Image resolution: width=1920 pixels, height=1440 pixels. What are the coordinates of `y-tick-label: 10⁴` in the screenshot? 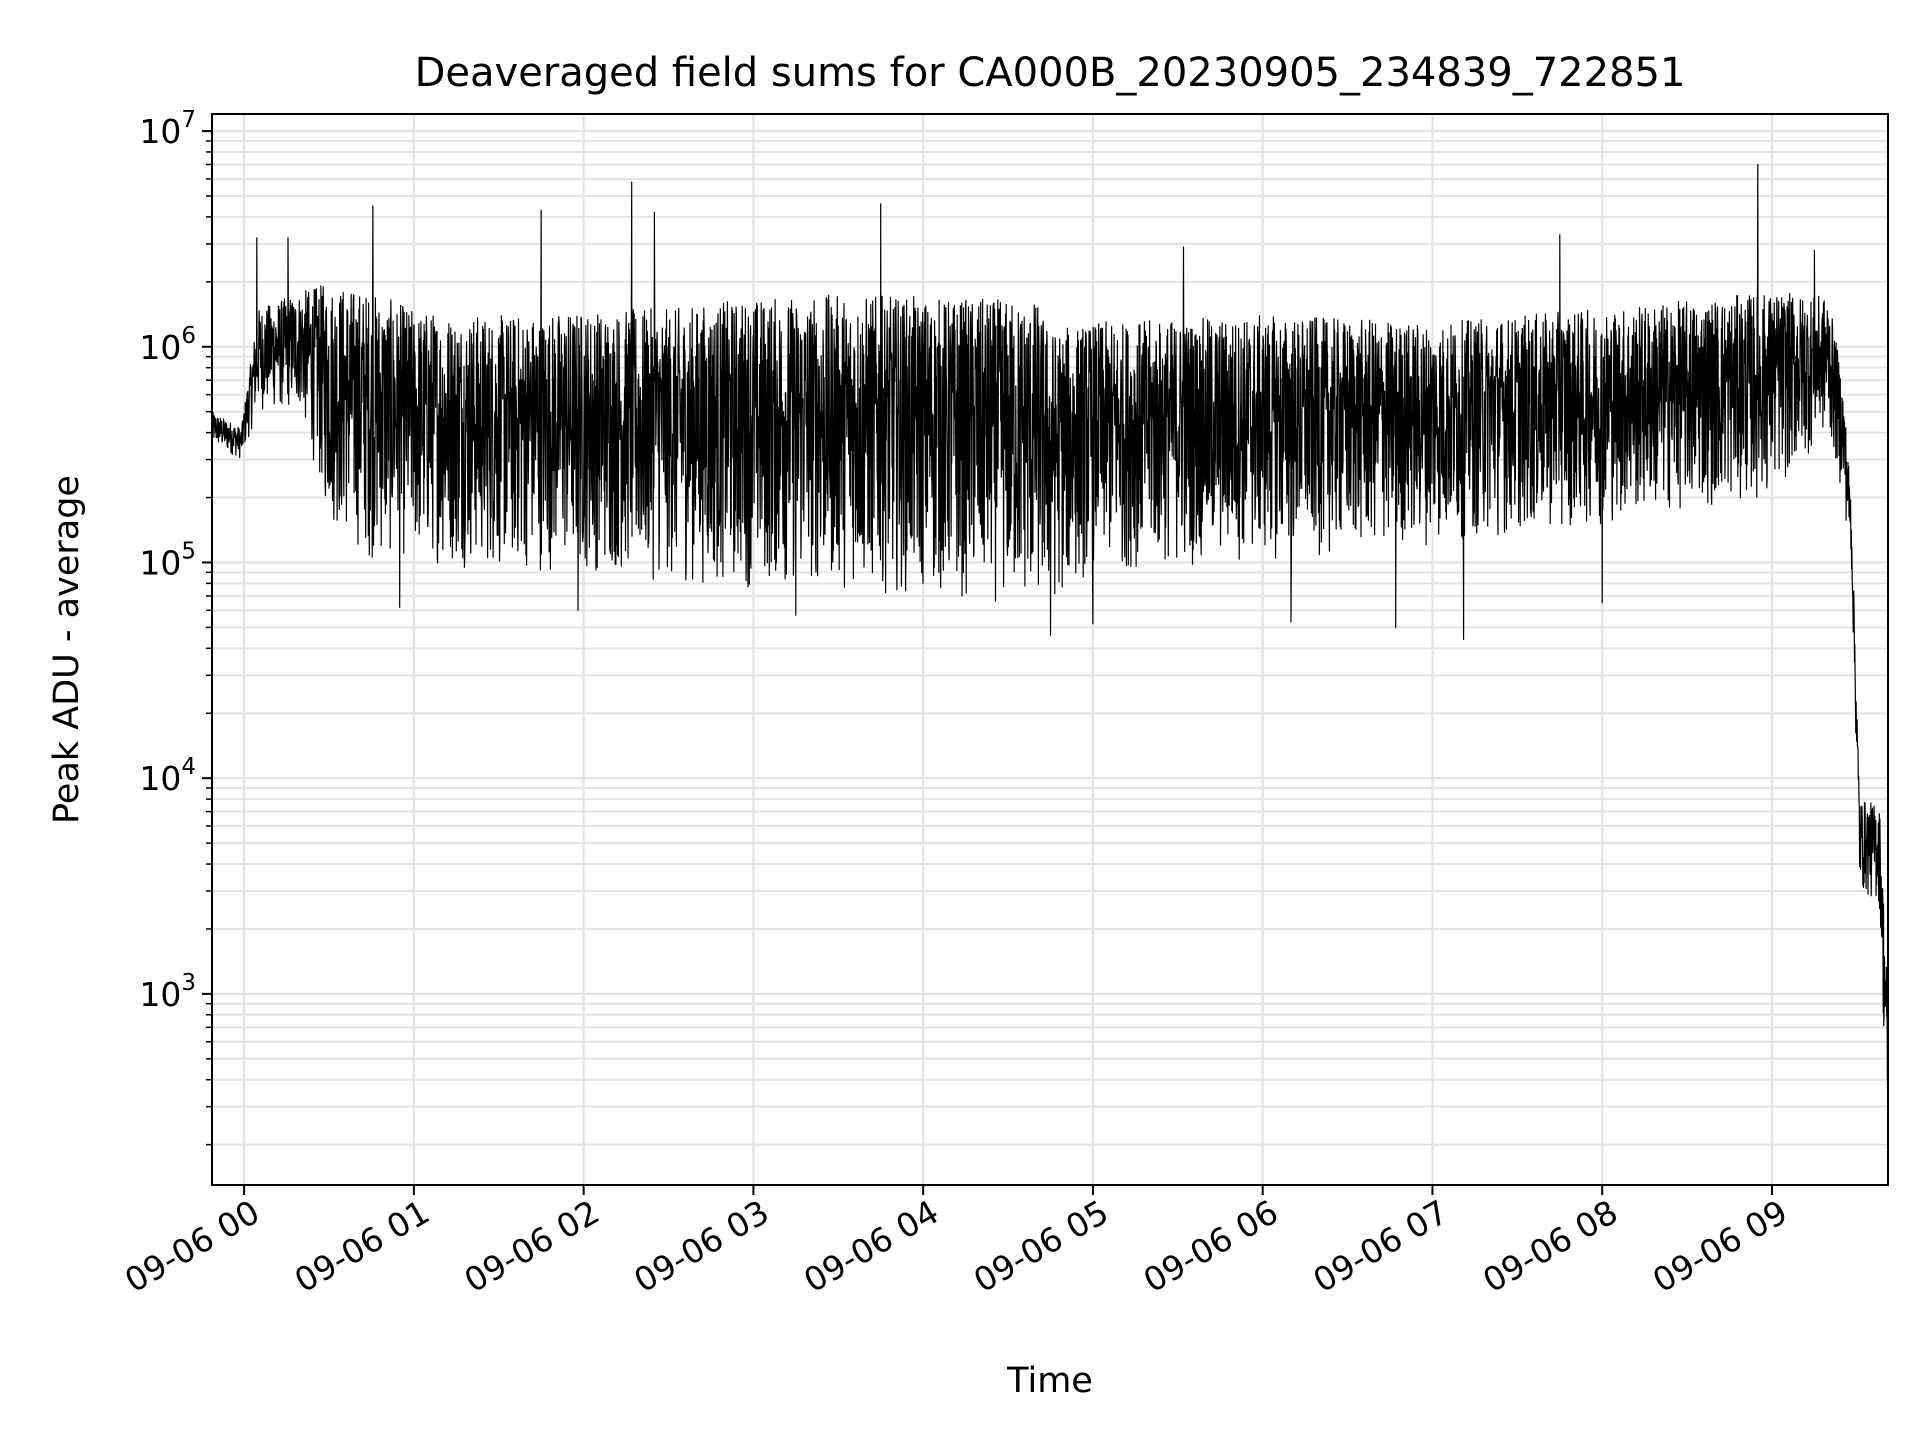 It's located at (167, 776).